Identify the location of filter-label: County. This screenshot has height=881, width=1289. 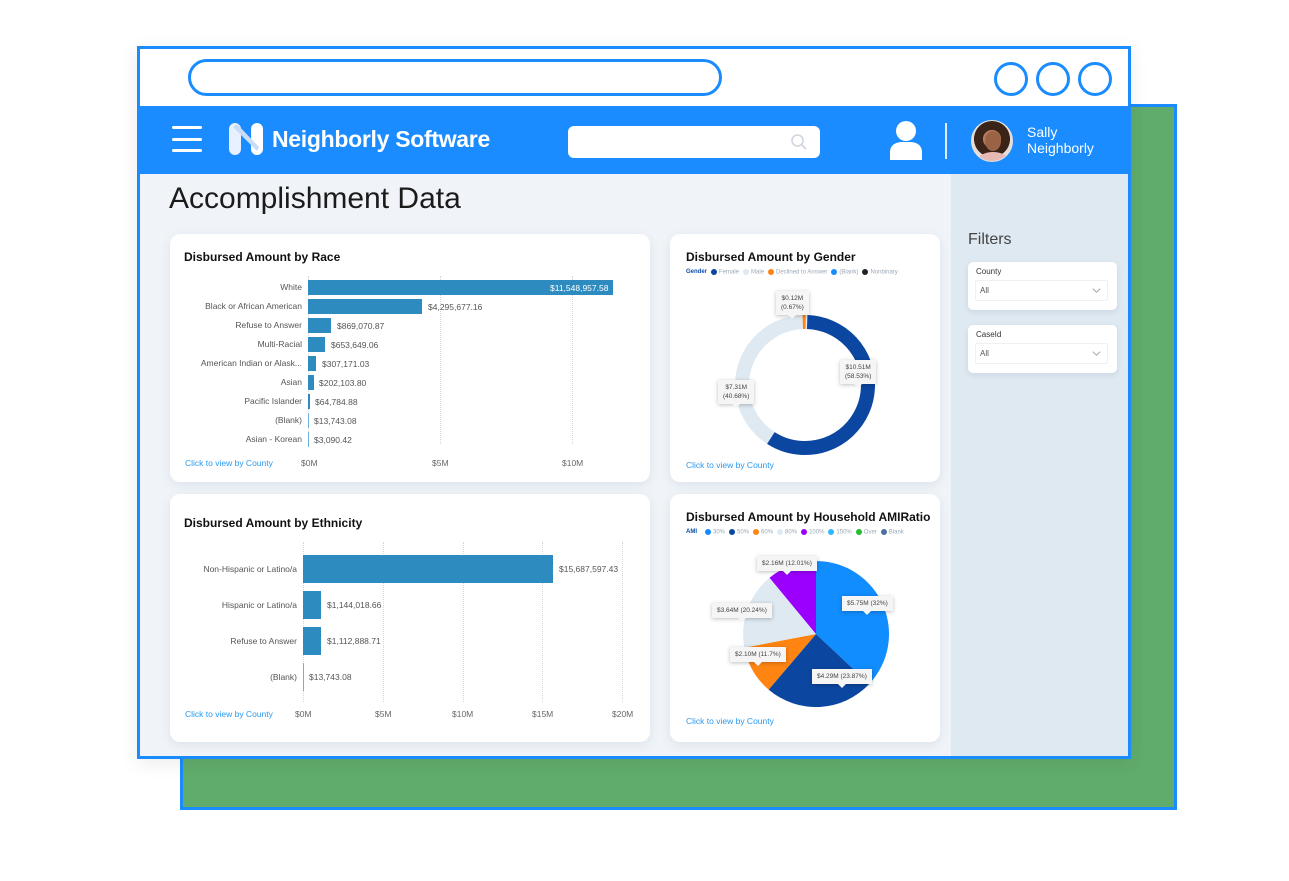
(989, 271).